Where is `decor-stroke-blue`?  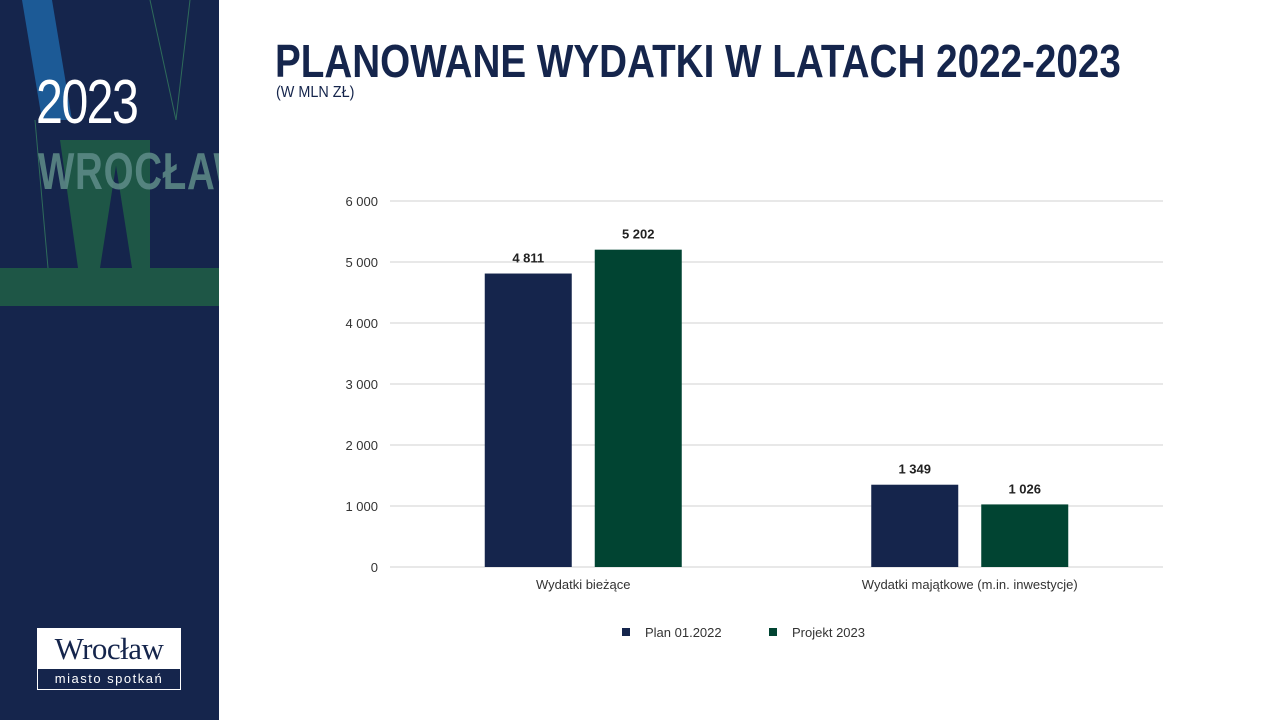 decor-stroke-blue is located at coordinates (47, 60).